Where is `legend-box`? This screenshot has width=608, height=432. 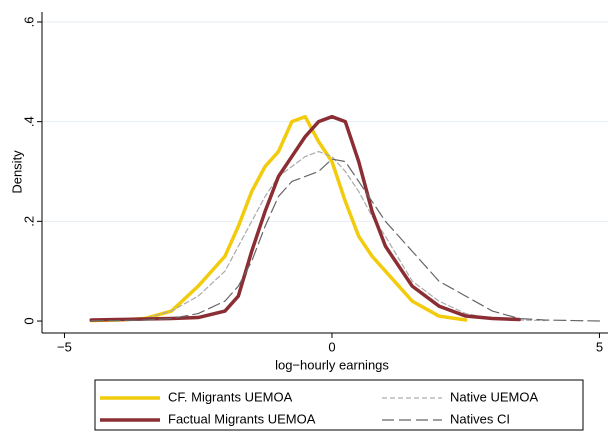 legend-box is located at coordinates (339, 405).